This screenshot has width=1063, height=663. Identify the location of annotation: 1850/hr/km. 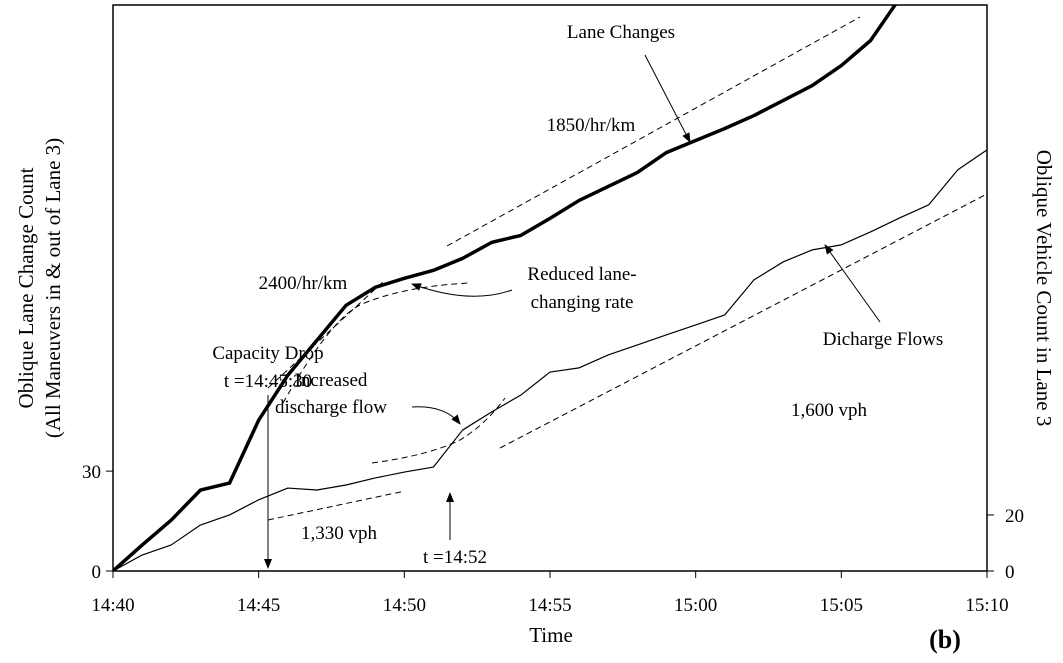
(591, 125).